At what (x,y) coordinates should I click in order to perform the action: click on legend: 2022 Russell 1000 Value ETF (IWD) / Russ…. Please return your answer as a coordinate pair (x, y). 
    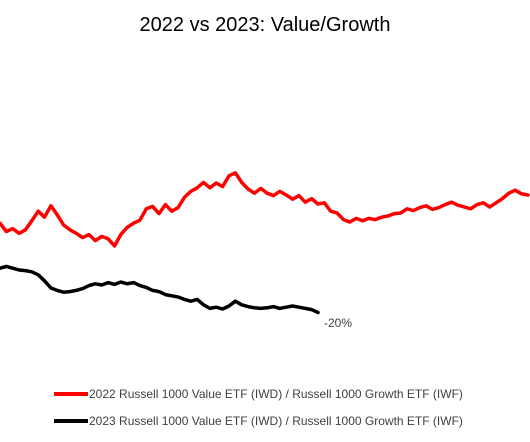
    Looking at the image, I should click on (258, 407).